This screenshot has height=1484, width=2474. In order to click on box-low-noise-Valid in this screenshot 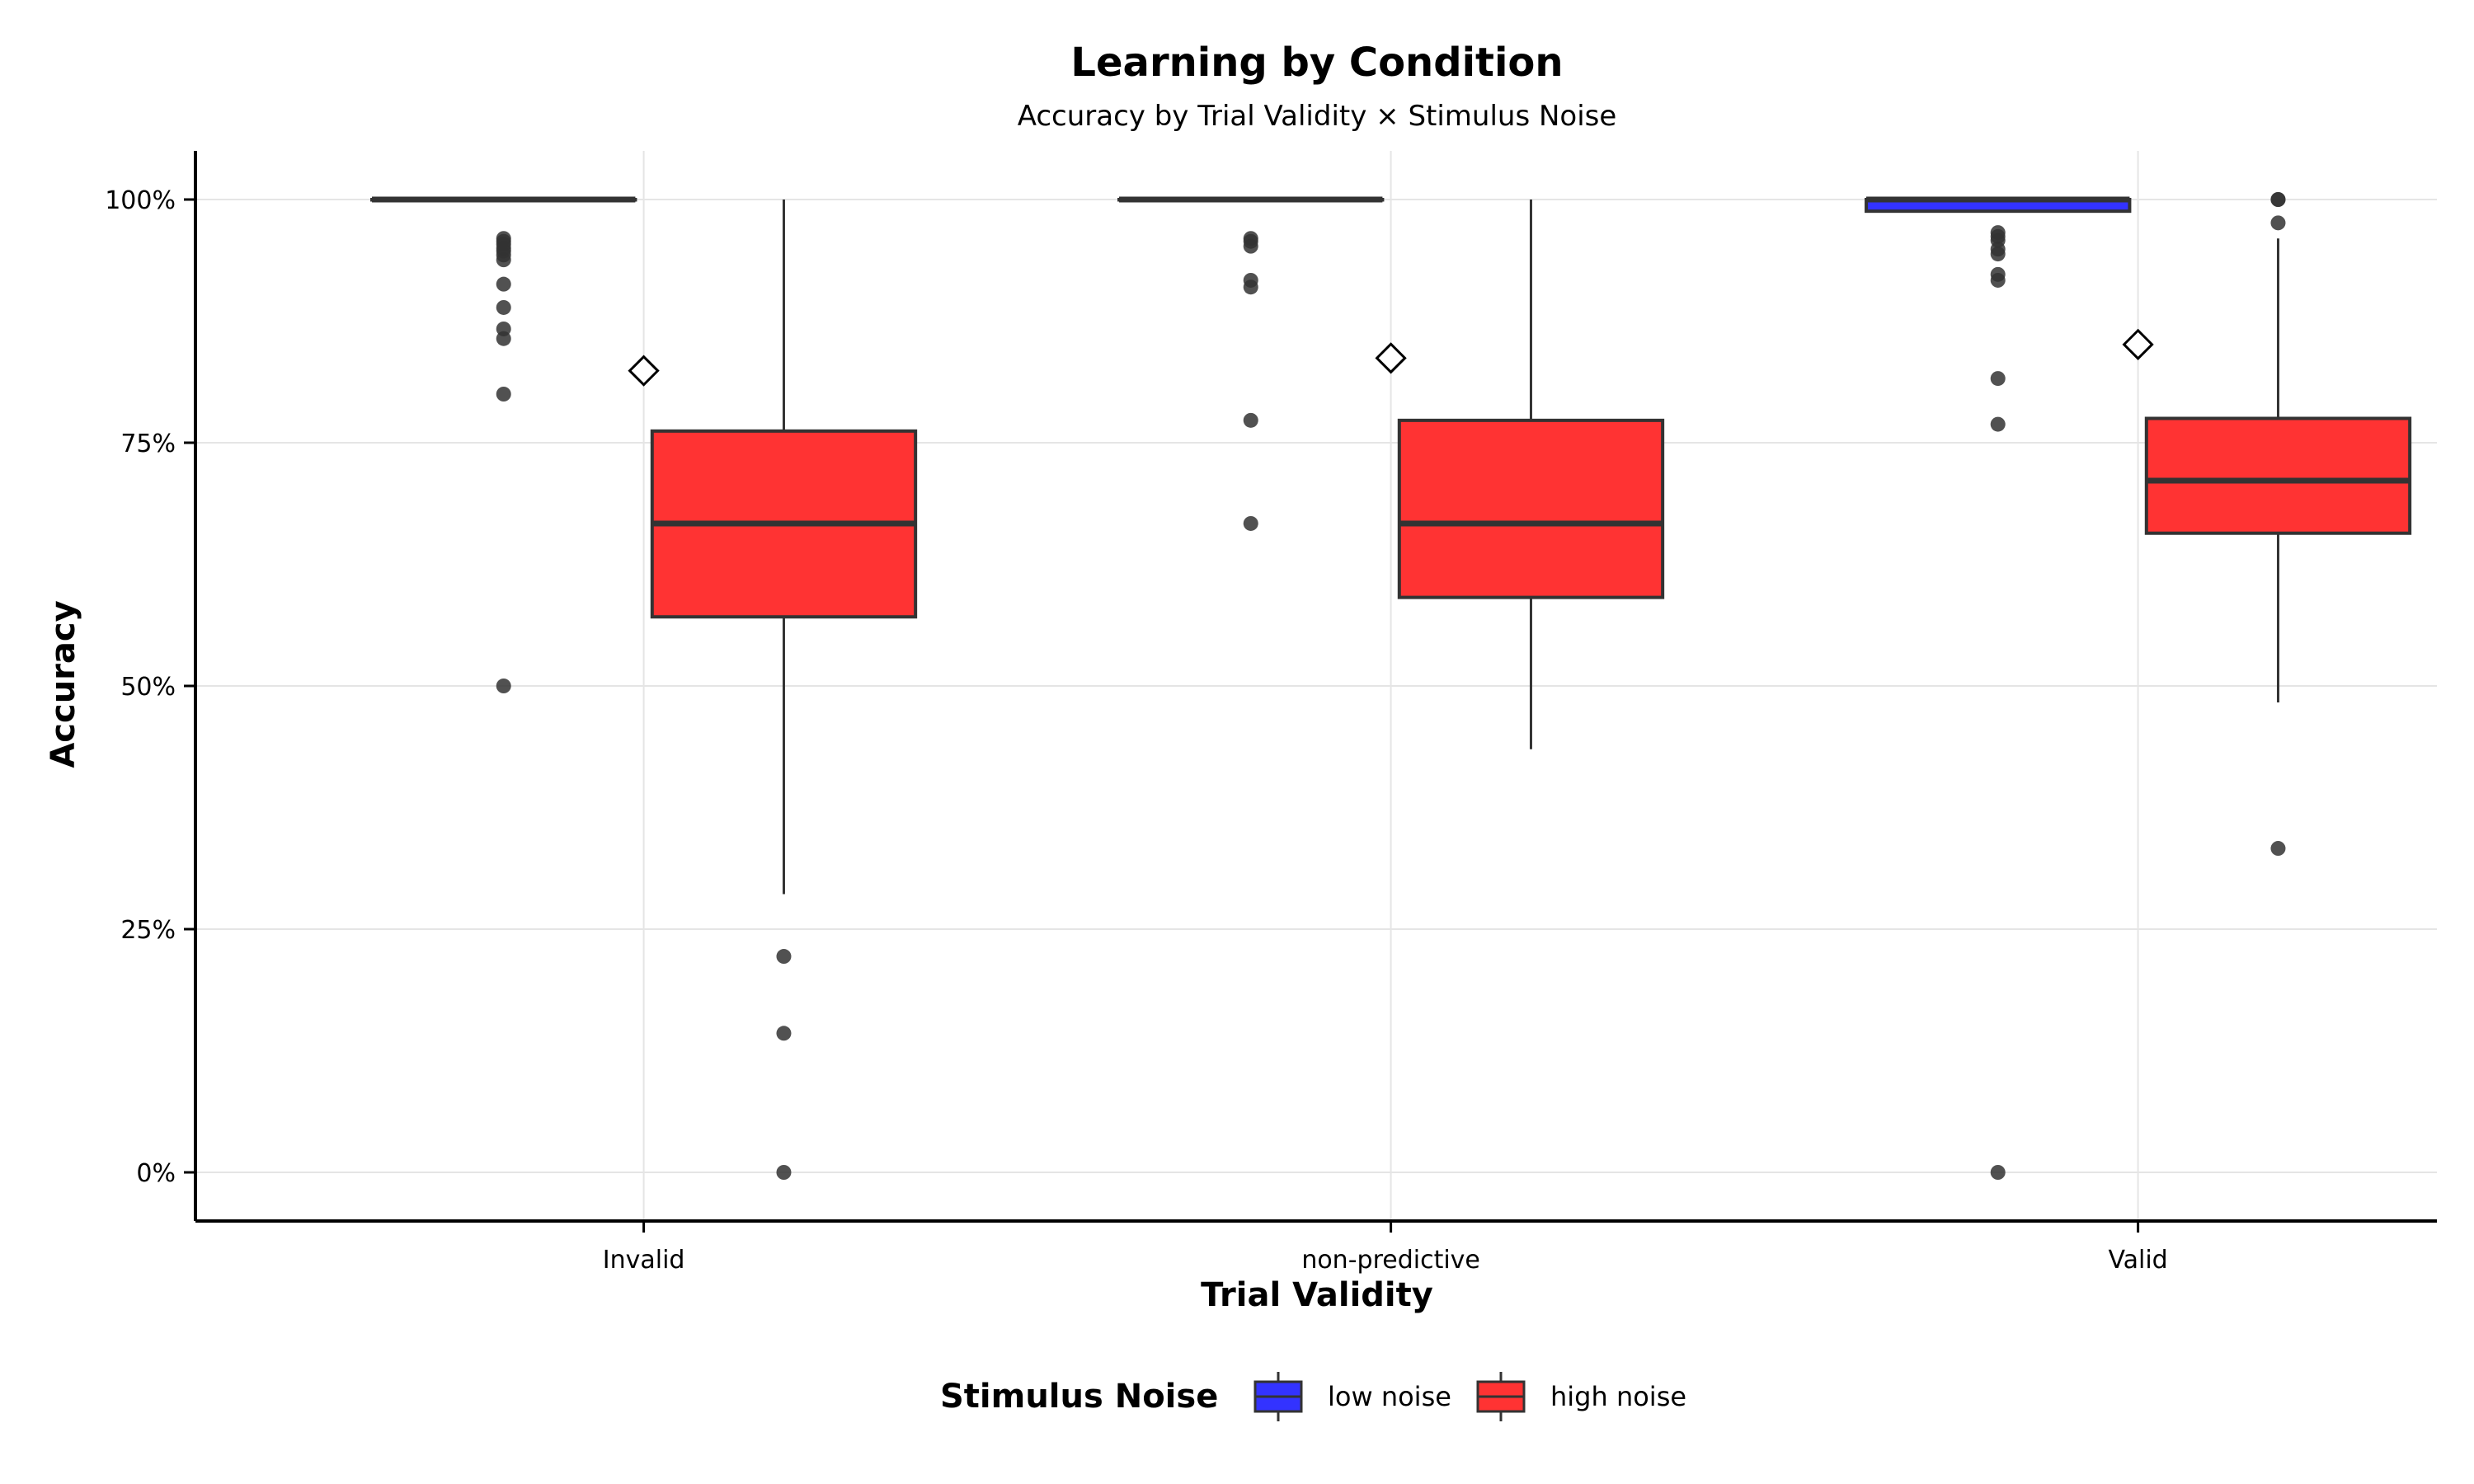, I will do `click(1998, 205)`.